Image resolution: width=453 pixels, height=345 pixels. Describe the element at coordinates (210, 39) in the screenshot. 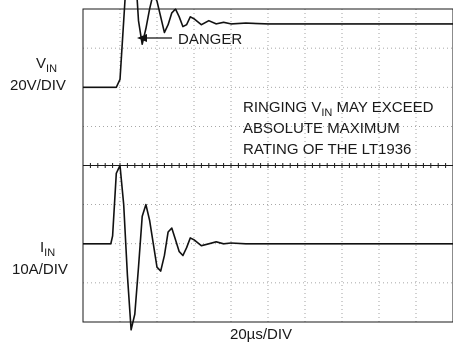

I see `danger-label: DANGER` at that location.